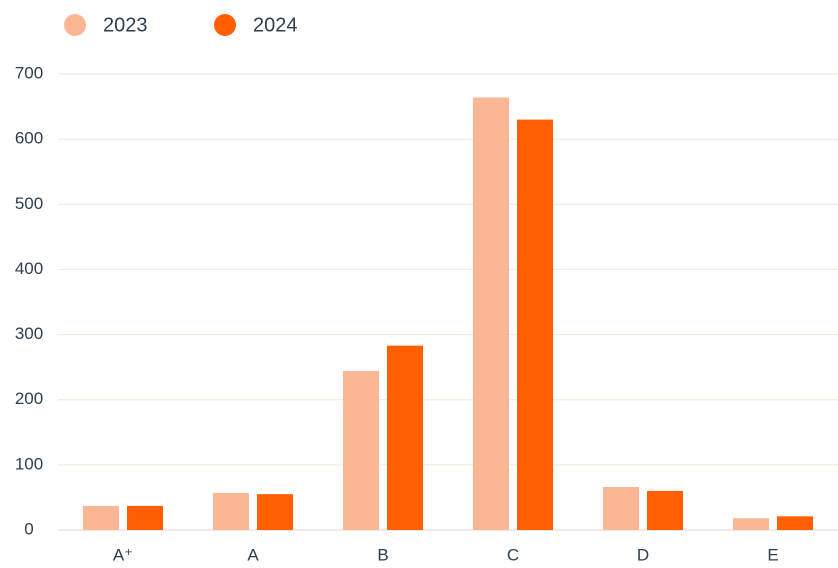 The image size is (838, 568). What do you see at coordinates (29, 333) in the screenshot?
I see `y-tick-label: 300` at bounding box center [29, 333].